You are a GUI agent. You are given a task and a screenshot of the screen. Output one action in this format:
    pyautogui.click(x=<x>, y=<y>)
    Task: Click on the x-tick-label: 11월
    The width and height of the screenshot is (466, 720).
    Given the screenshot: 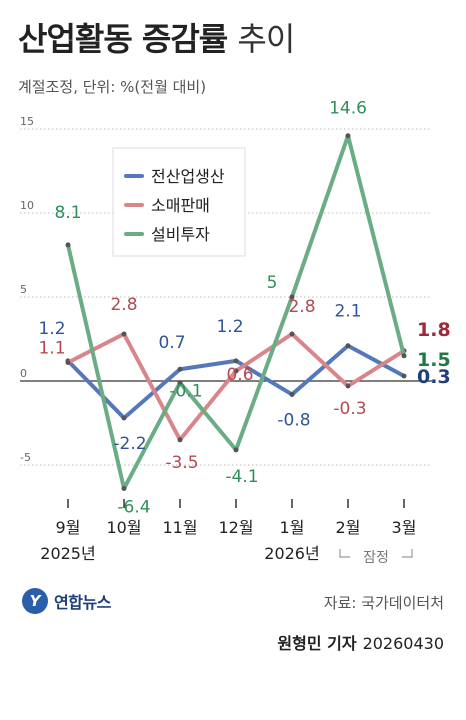 What is the action you would take?
    pyautogui.click(x=179, y=527)
    